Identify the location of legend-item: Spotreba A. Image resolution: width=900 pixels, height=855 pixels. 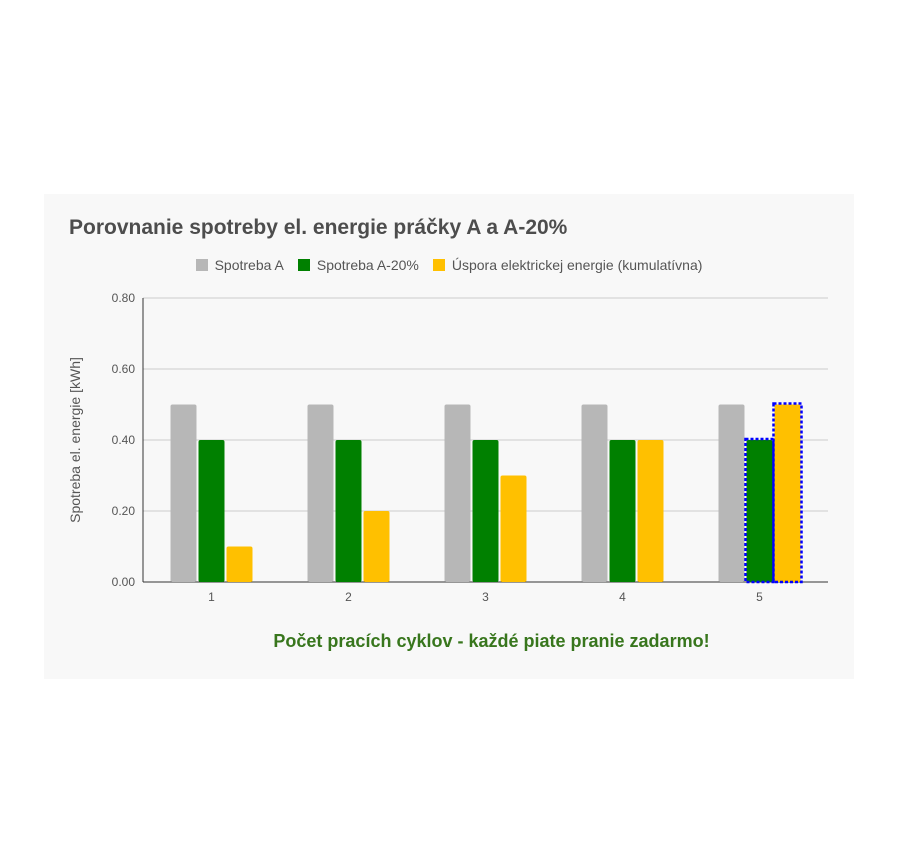
(239, 265).